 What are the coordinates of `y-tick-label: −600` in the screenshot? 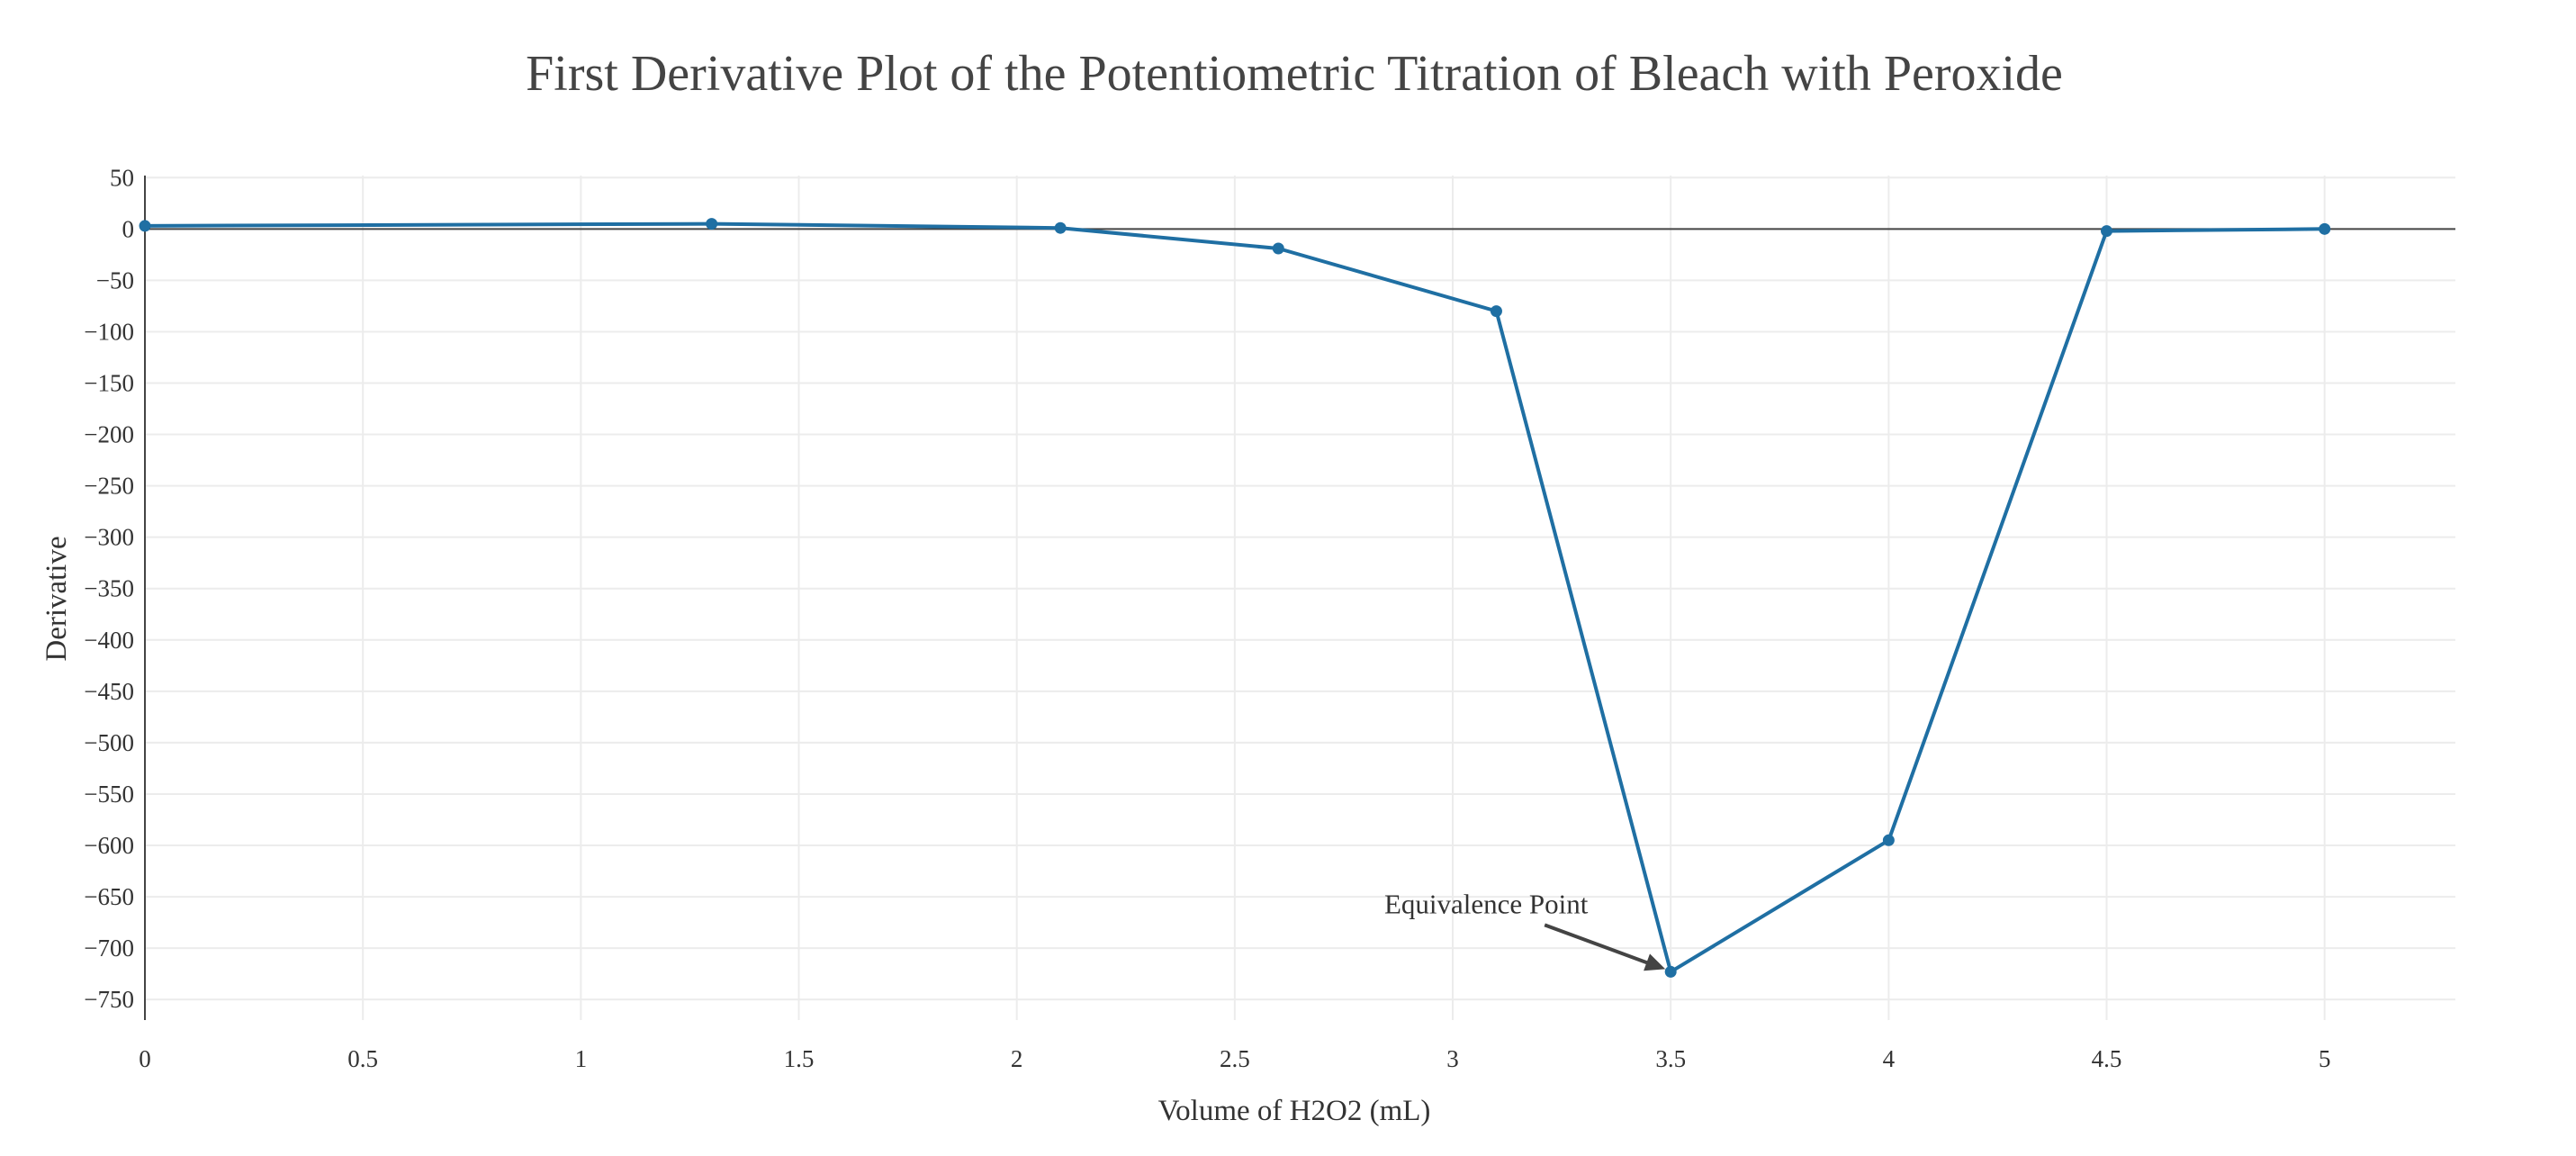 It's located at (109, 845).